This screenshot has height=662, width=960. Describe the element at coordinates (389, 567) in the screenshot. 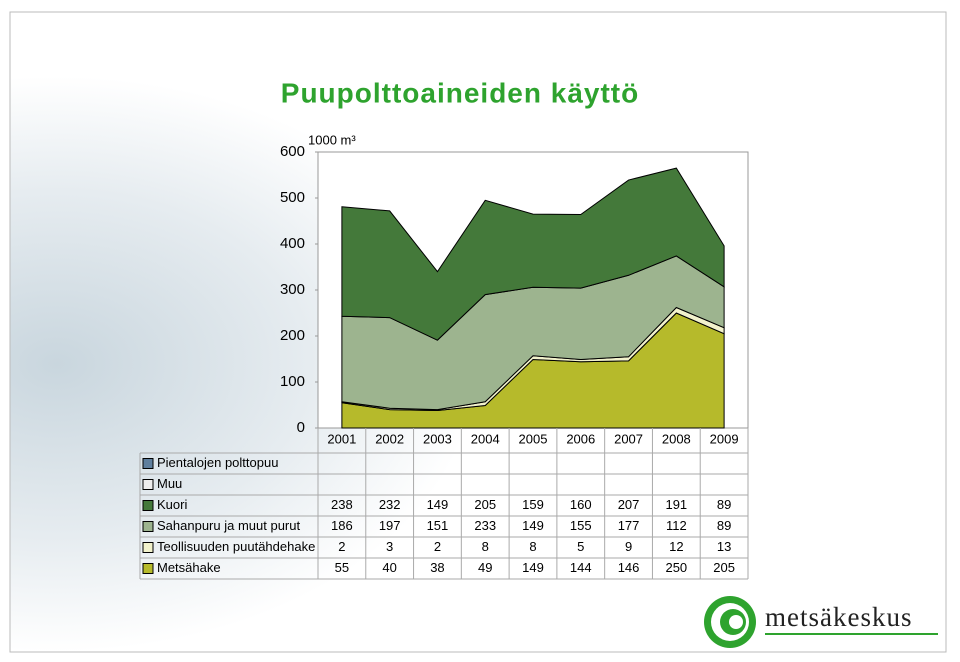

I see `table-value: 40` at that location.